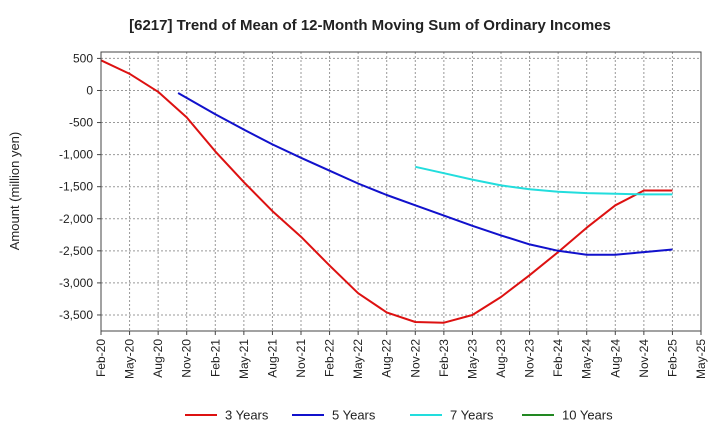 The image size is (720, 440). I want to click on y-axis-label: Amount (million yen), so click(14, 191).